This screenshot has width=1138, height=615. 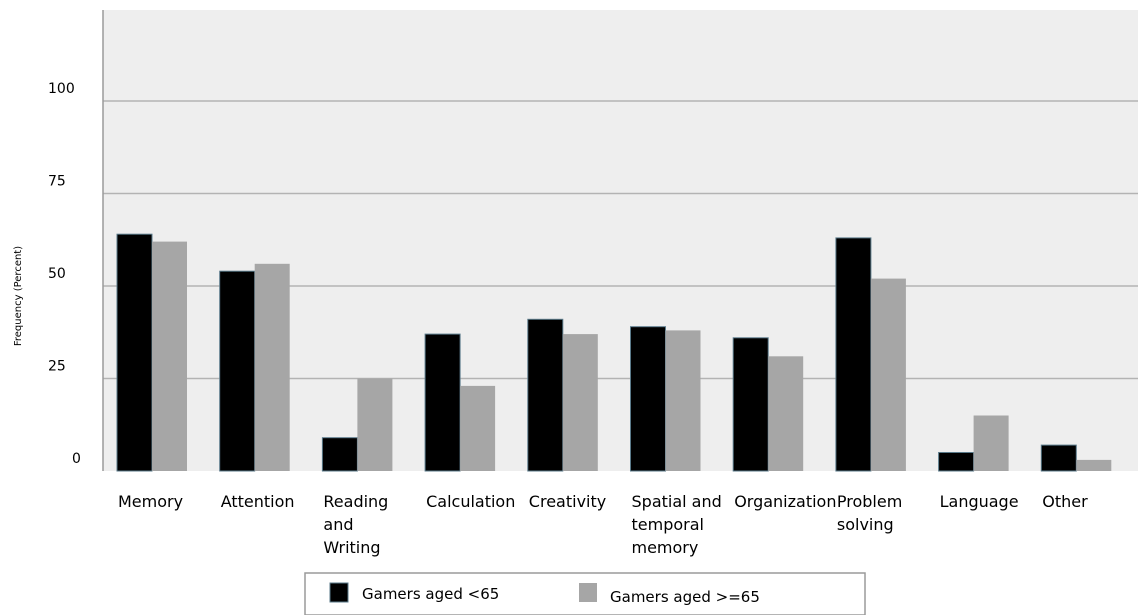 I want to click on category-label: memory, so click(x=665, y=547).